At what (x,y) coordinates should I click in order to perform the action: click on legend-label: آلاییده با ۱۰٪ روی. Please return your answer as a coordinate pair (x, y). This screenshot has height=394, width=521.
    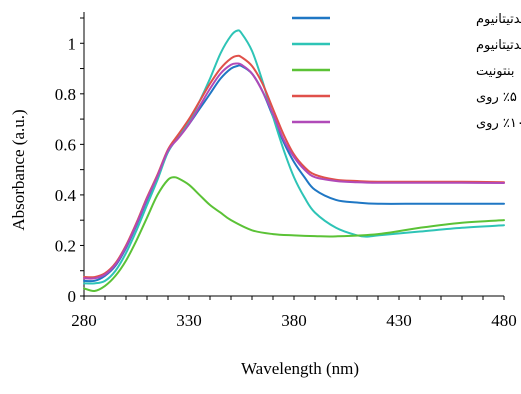
    Looking at the image, I should click on (498, 122).